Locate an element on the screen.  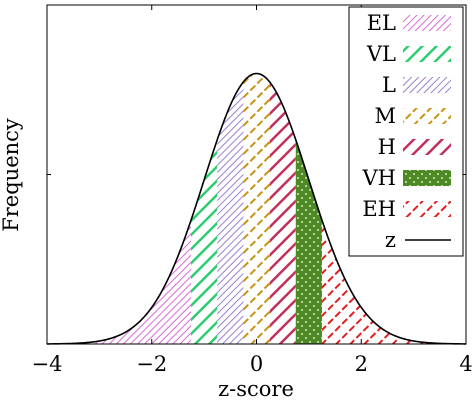
x-tick-label: 4 is located at coordinates (465, 364).